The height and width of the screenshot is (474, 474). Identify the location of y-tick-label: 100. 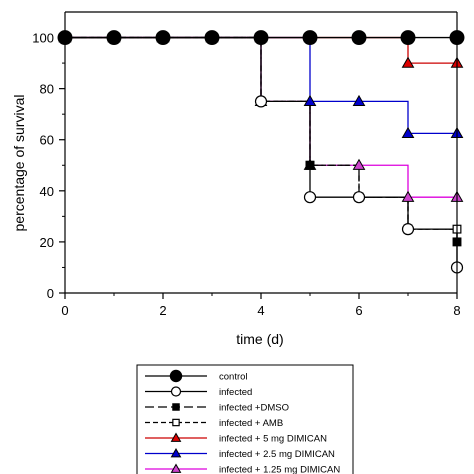
(43, 38).